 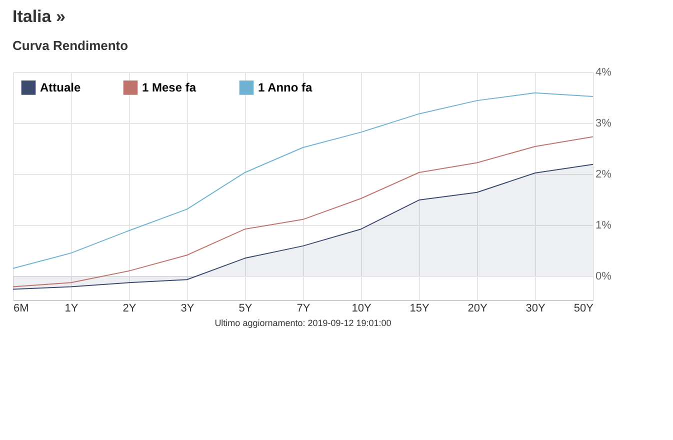 I want to click on x-tick-label: 2Y, so click(x=129, y=308).